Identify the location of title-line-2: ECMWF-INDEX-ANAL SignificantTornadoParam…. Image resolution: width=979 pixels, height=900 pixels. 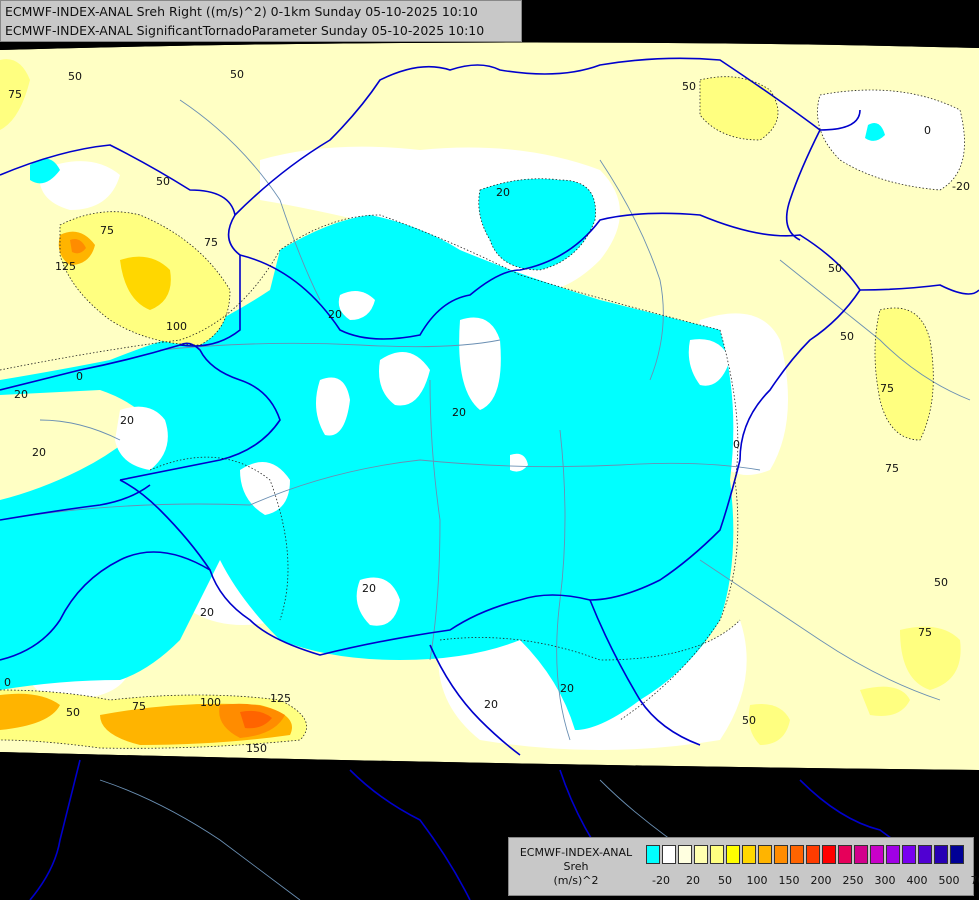
(245, 30).